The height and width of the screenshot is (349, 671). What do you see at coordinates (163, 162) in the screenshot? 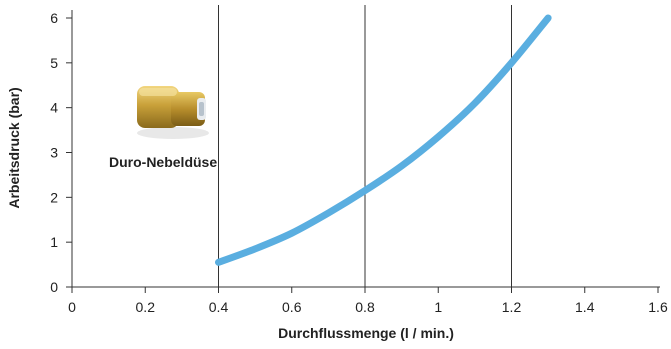
I see `nozzle-label: Duro-Nebeldüse` at bounding box center [163, 162].